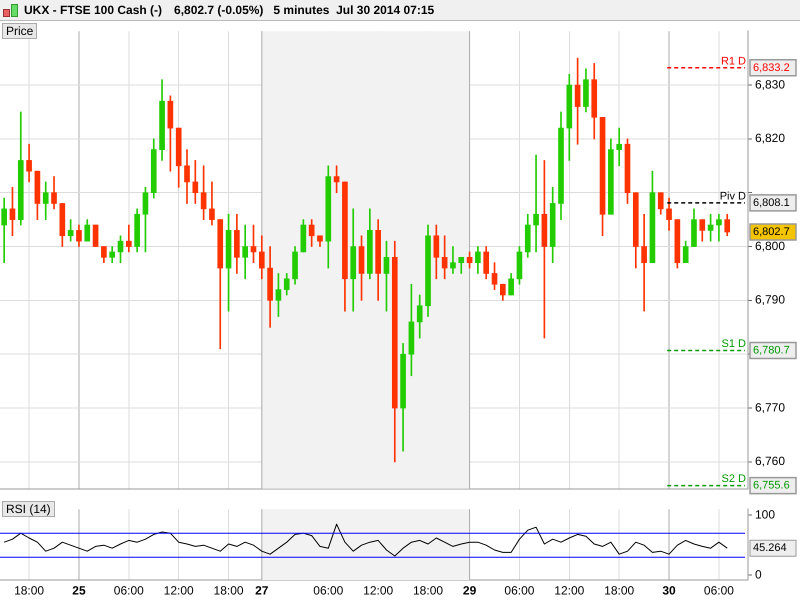 The width and height of the screenshot is (800, 600). Describe the element at coordinates (304, 10) in the screenshot. I see `chart-subtitle: 6,802.7 (-0.05%) 5 minutes Jul 30 2014 07:15` at that location.